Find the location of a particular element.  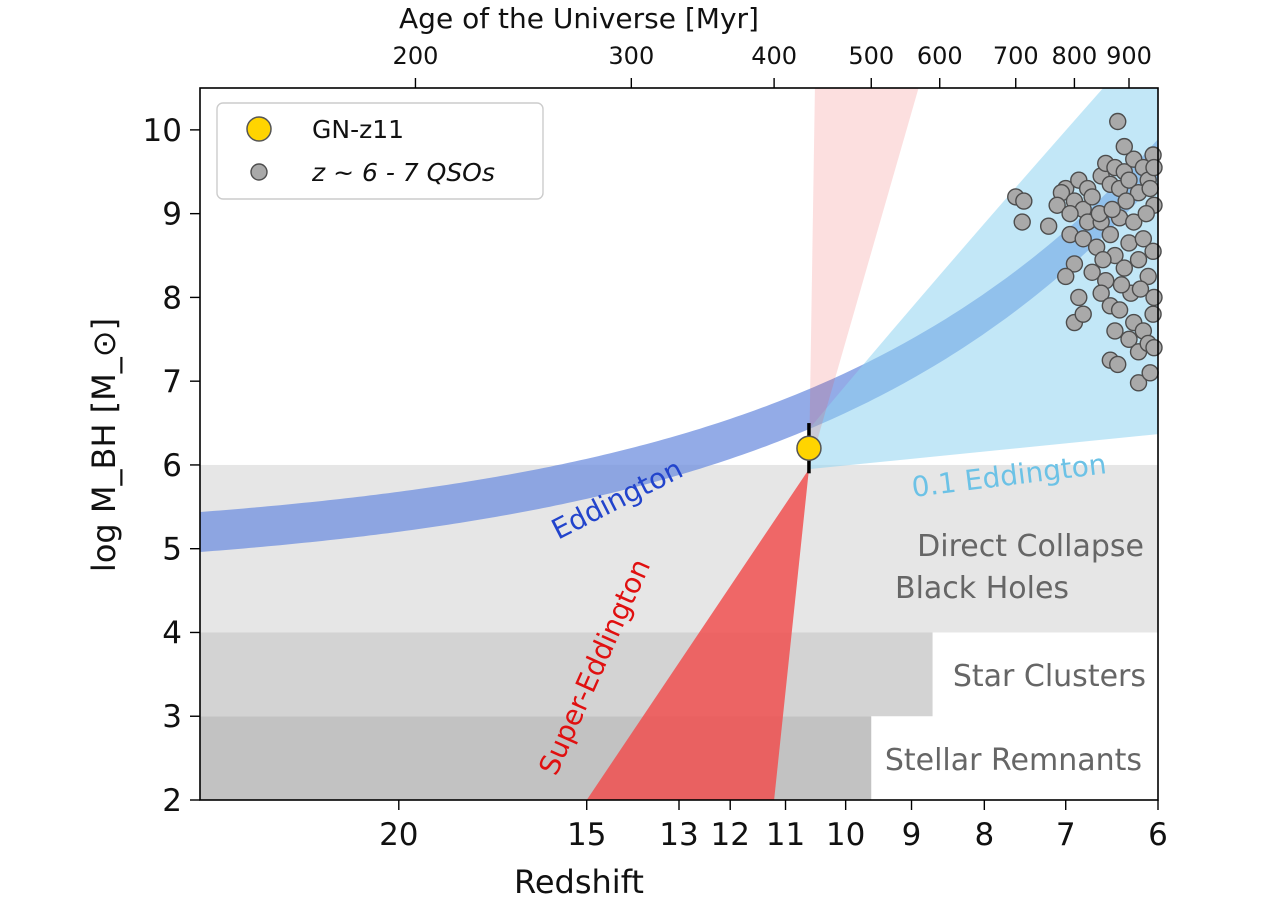

top-tick-label: 900 is located at coordinates (1129, 56).